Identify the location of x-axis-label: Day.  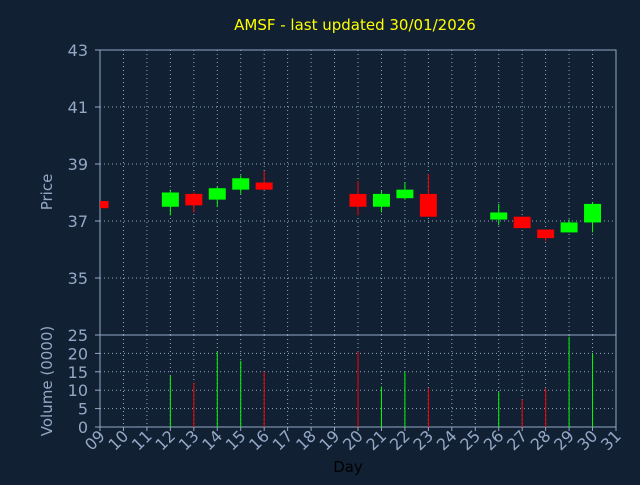
(348, 467).